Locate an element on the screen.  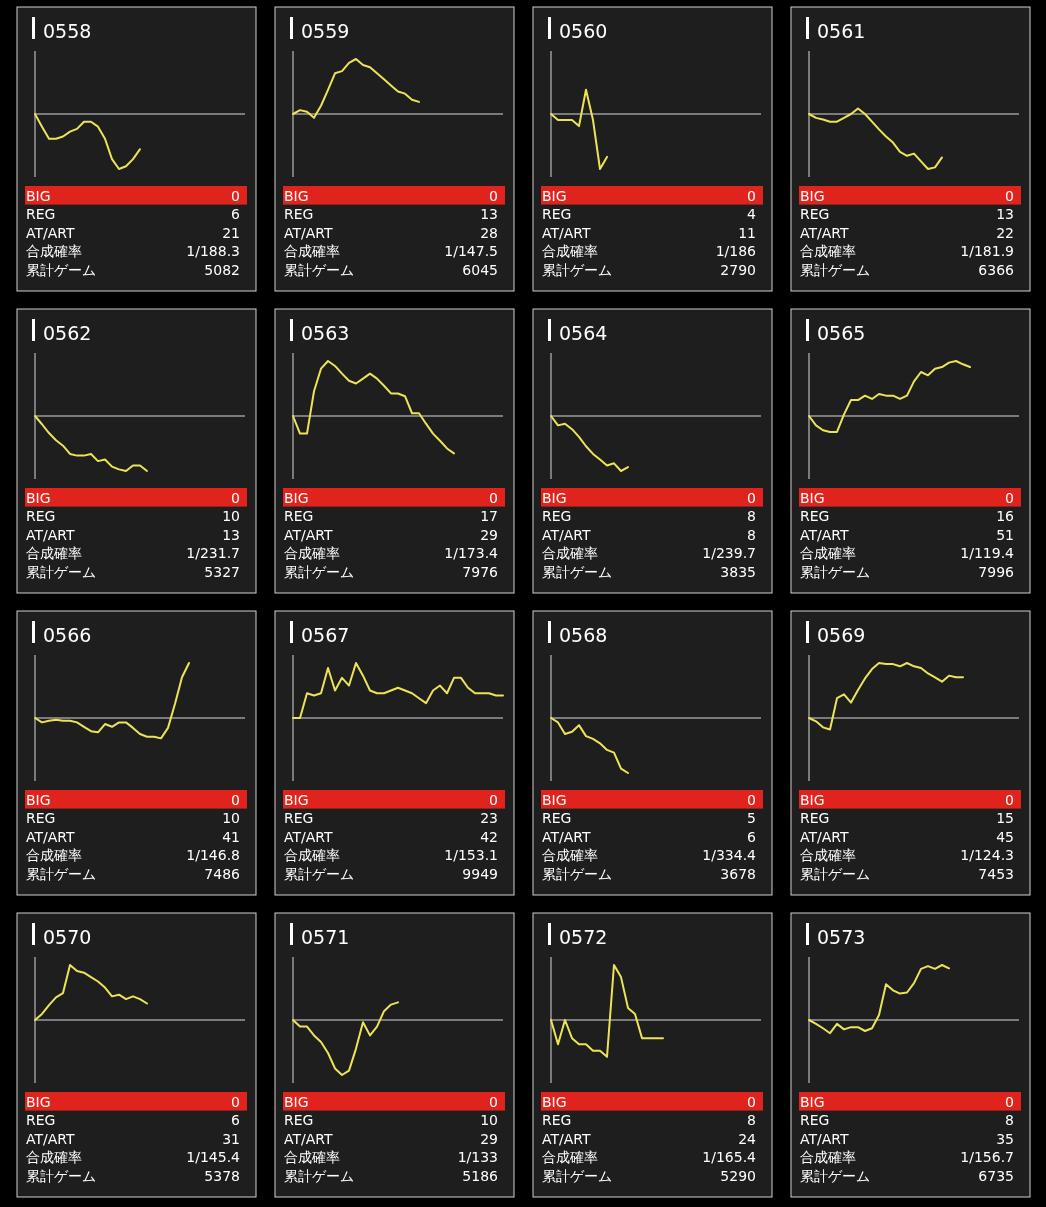
chart-title: 0567 is located at coordinates (325, 635).